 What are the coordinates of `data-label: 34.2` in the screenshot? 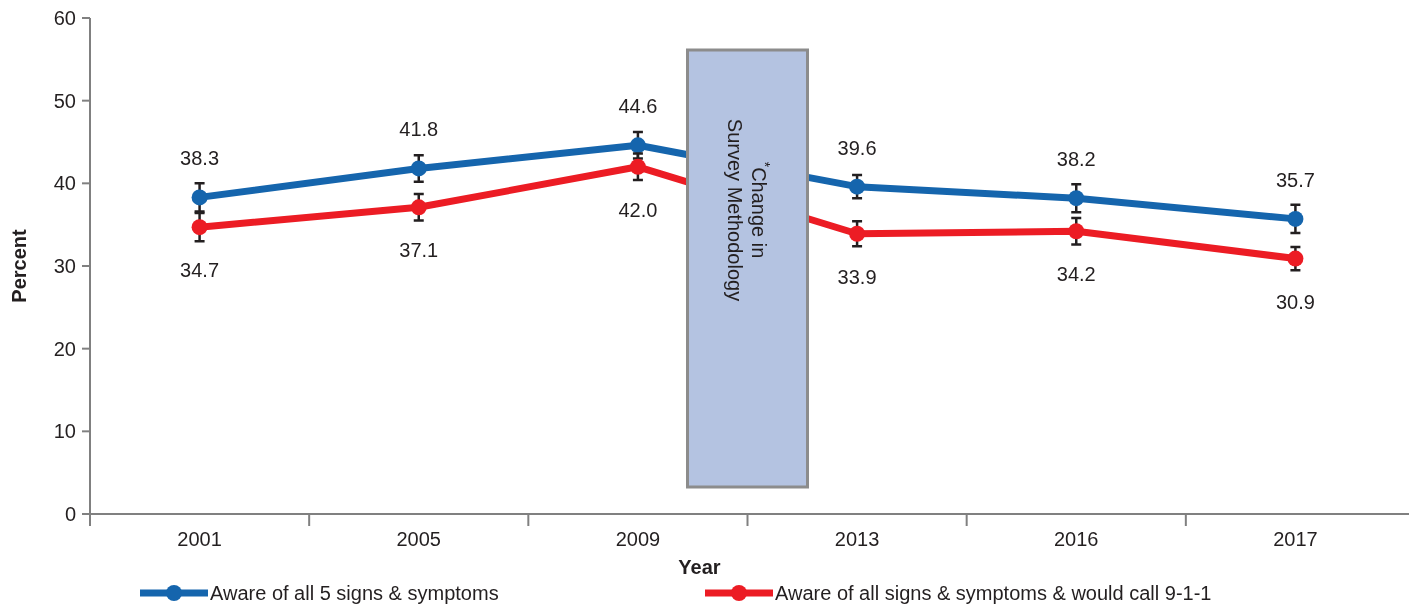 It's located at (1076, 274).